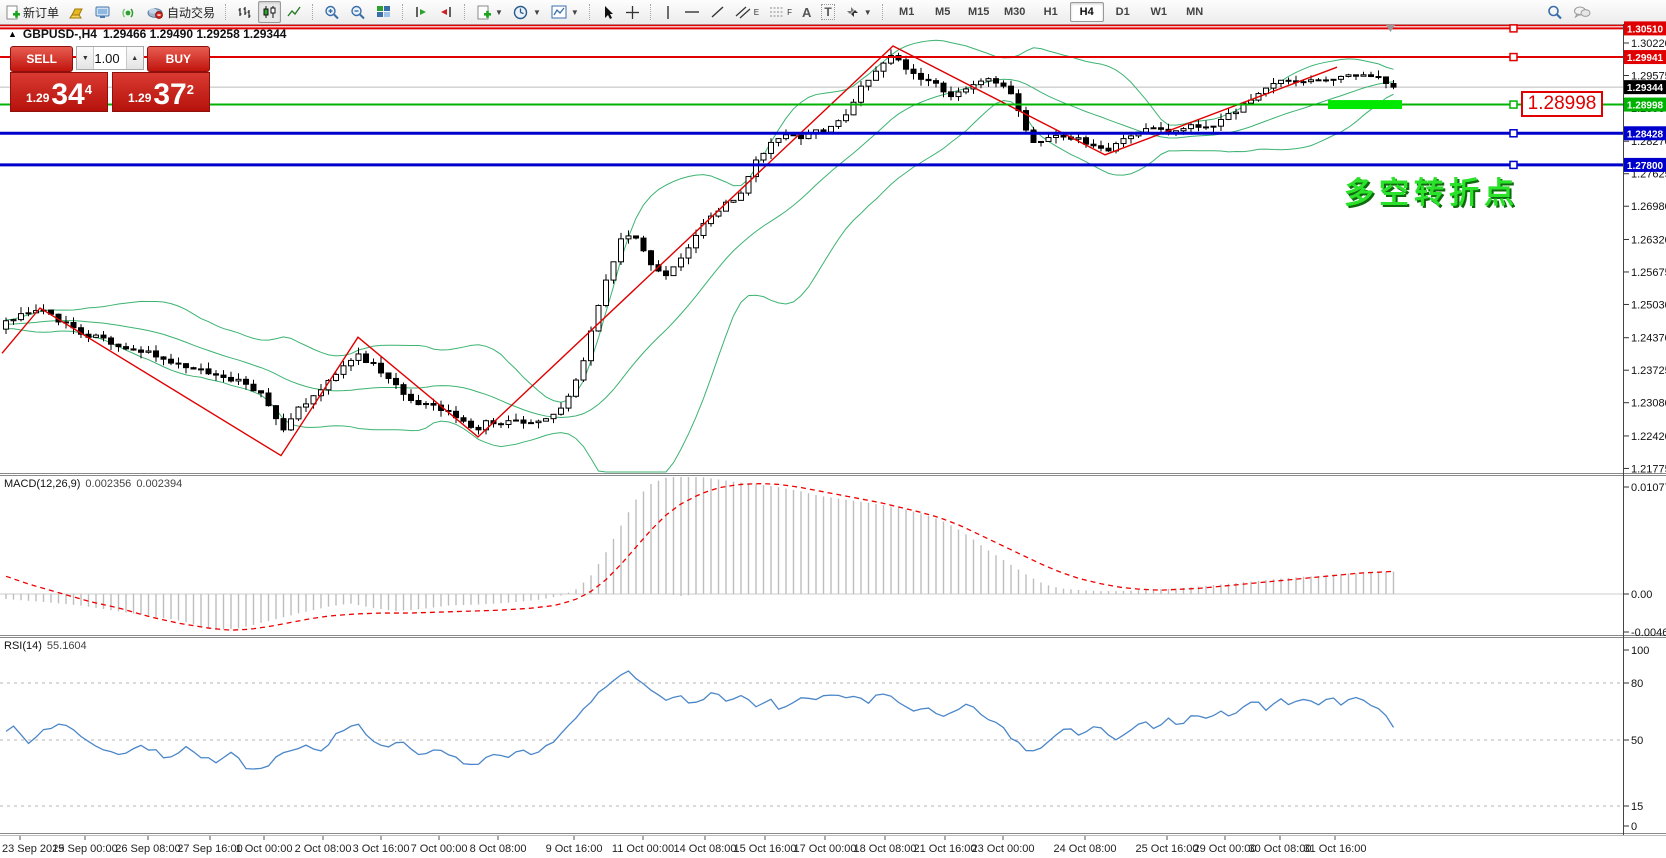 The width and height of the screenshot is (1666, 858). Describe the element at coordinates (747, 12) in the screenshot. I see `channel-tool-button: E` at that location.